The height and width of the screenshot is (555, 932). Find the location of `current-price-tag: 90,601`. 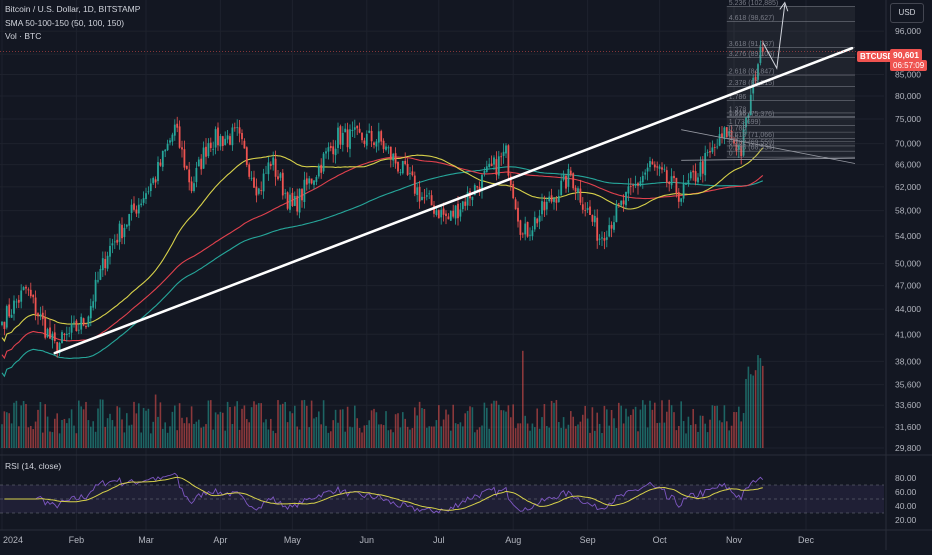

current-price-tag: 90,601 is located at coordinates (906, 55).